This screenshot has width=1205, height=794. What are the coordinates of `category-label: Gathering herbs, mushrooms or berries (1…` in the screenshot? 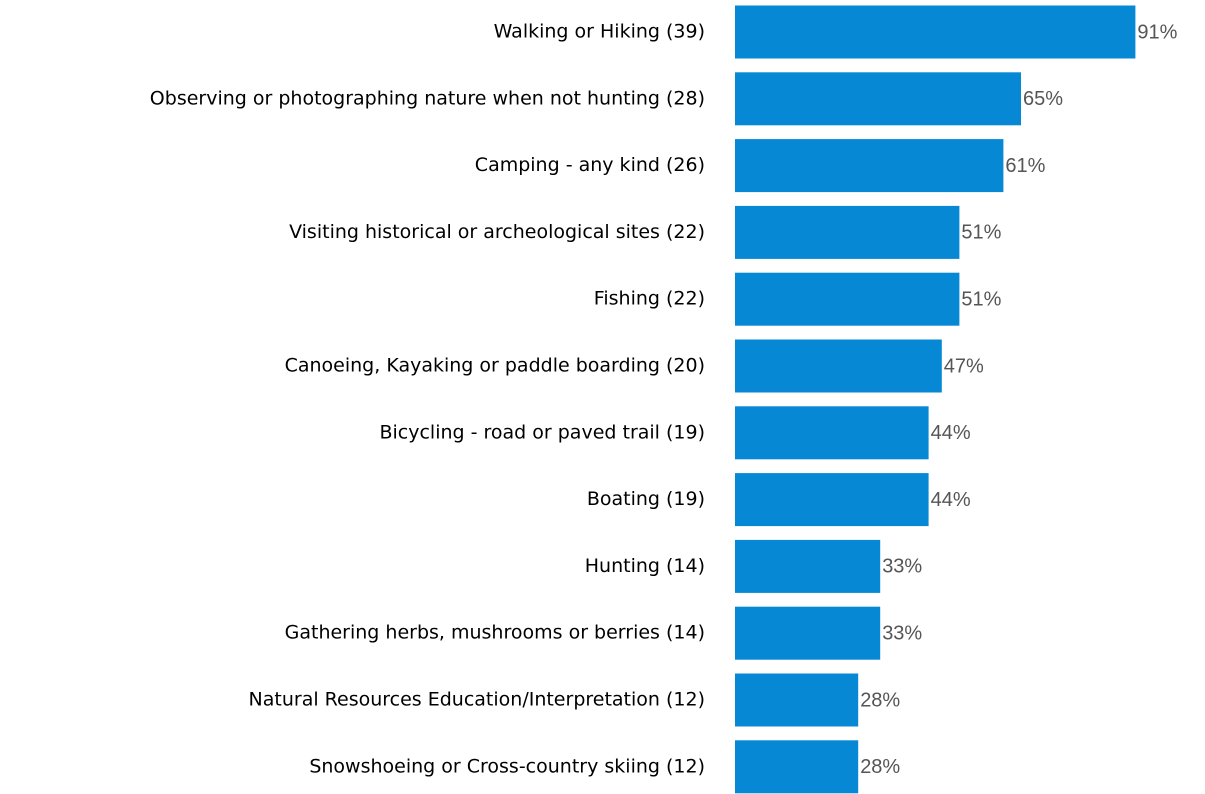 It's located at (495, 633).